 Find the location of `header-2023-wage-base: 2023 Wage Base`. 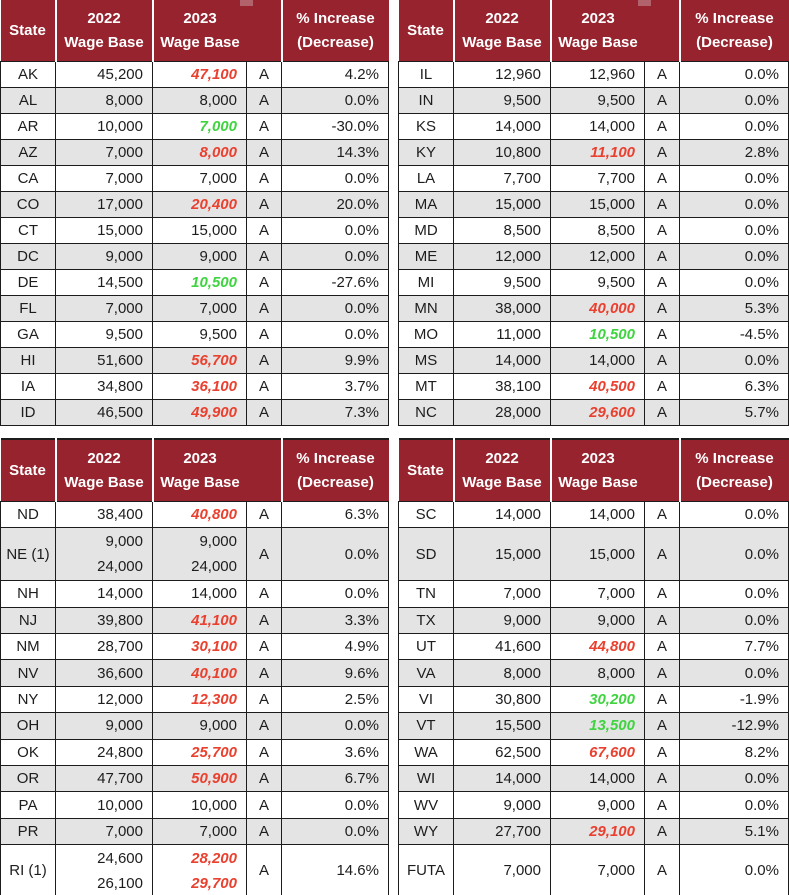

header-2023-wage-base: 2023 Wage Base is located at coordinates (597, 31).